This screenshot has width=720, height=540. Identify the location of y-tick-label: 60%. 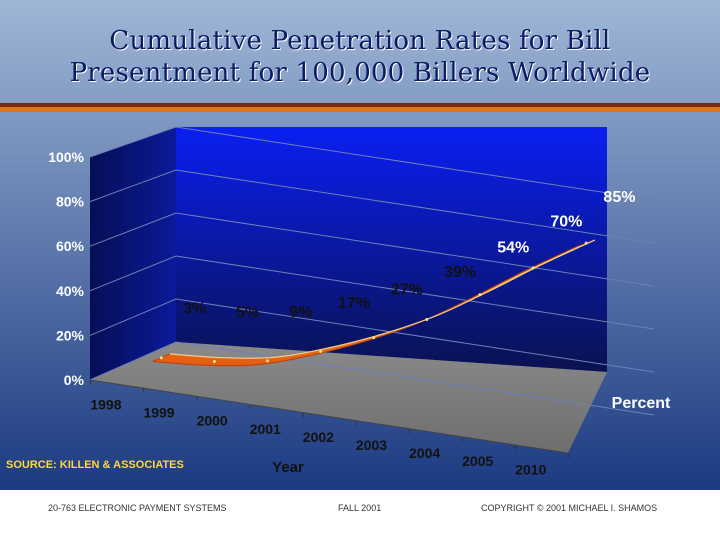
(70, 246).